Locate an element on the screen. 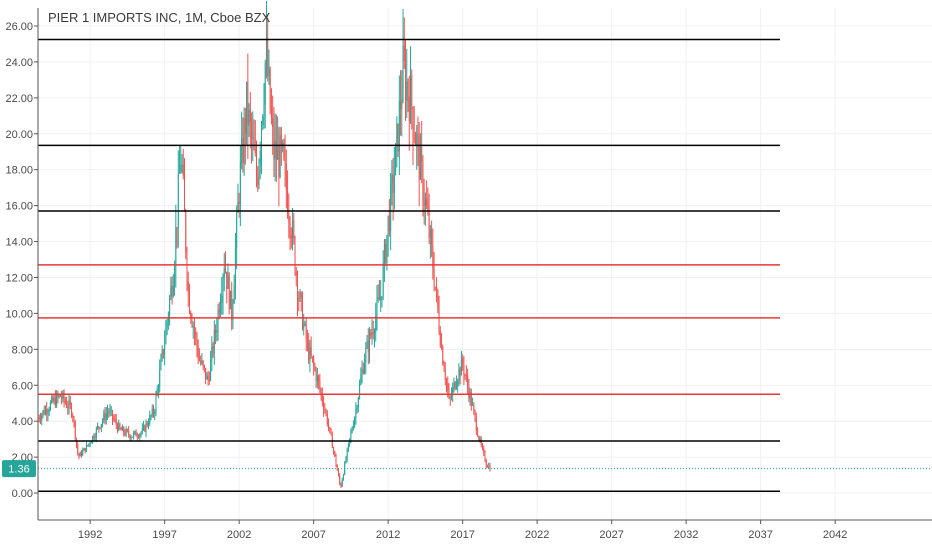  y-tick-label: 22.00 is located at coordinates (19, 99).